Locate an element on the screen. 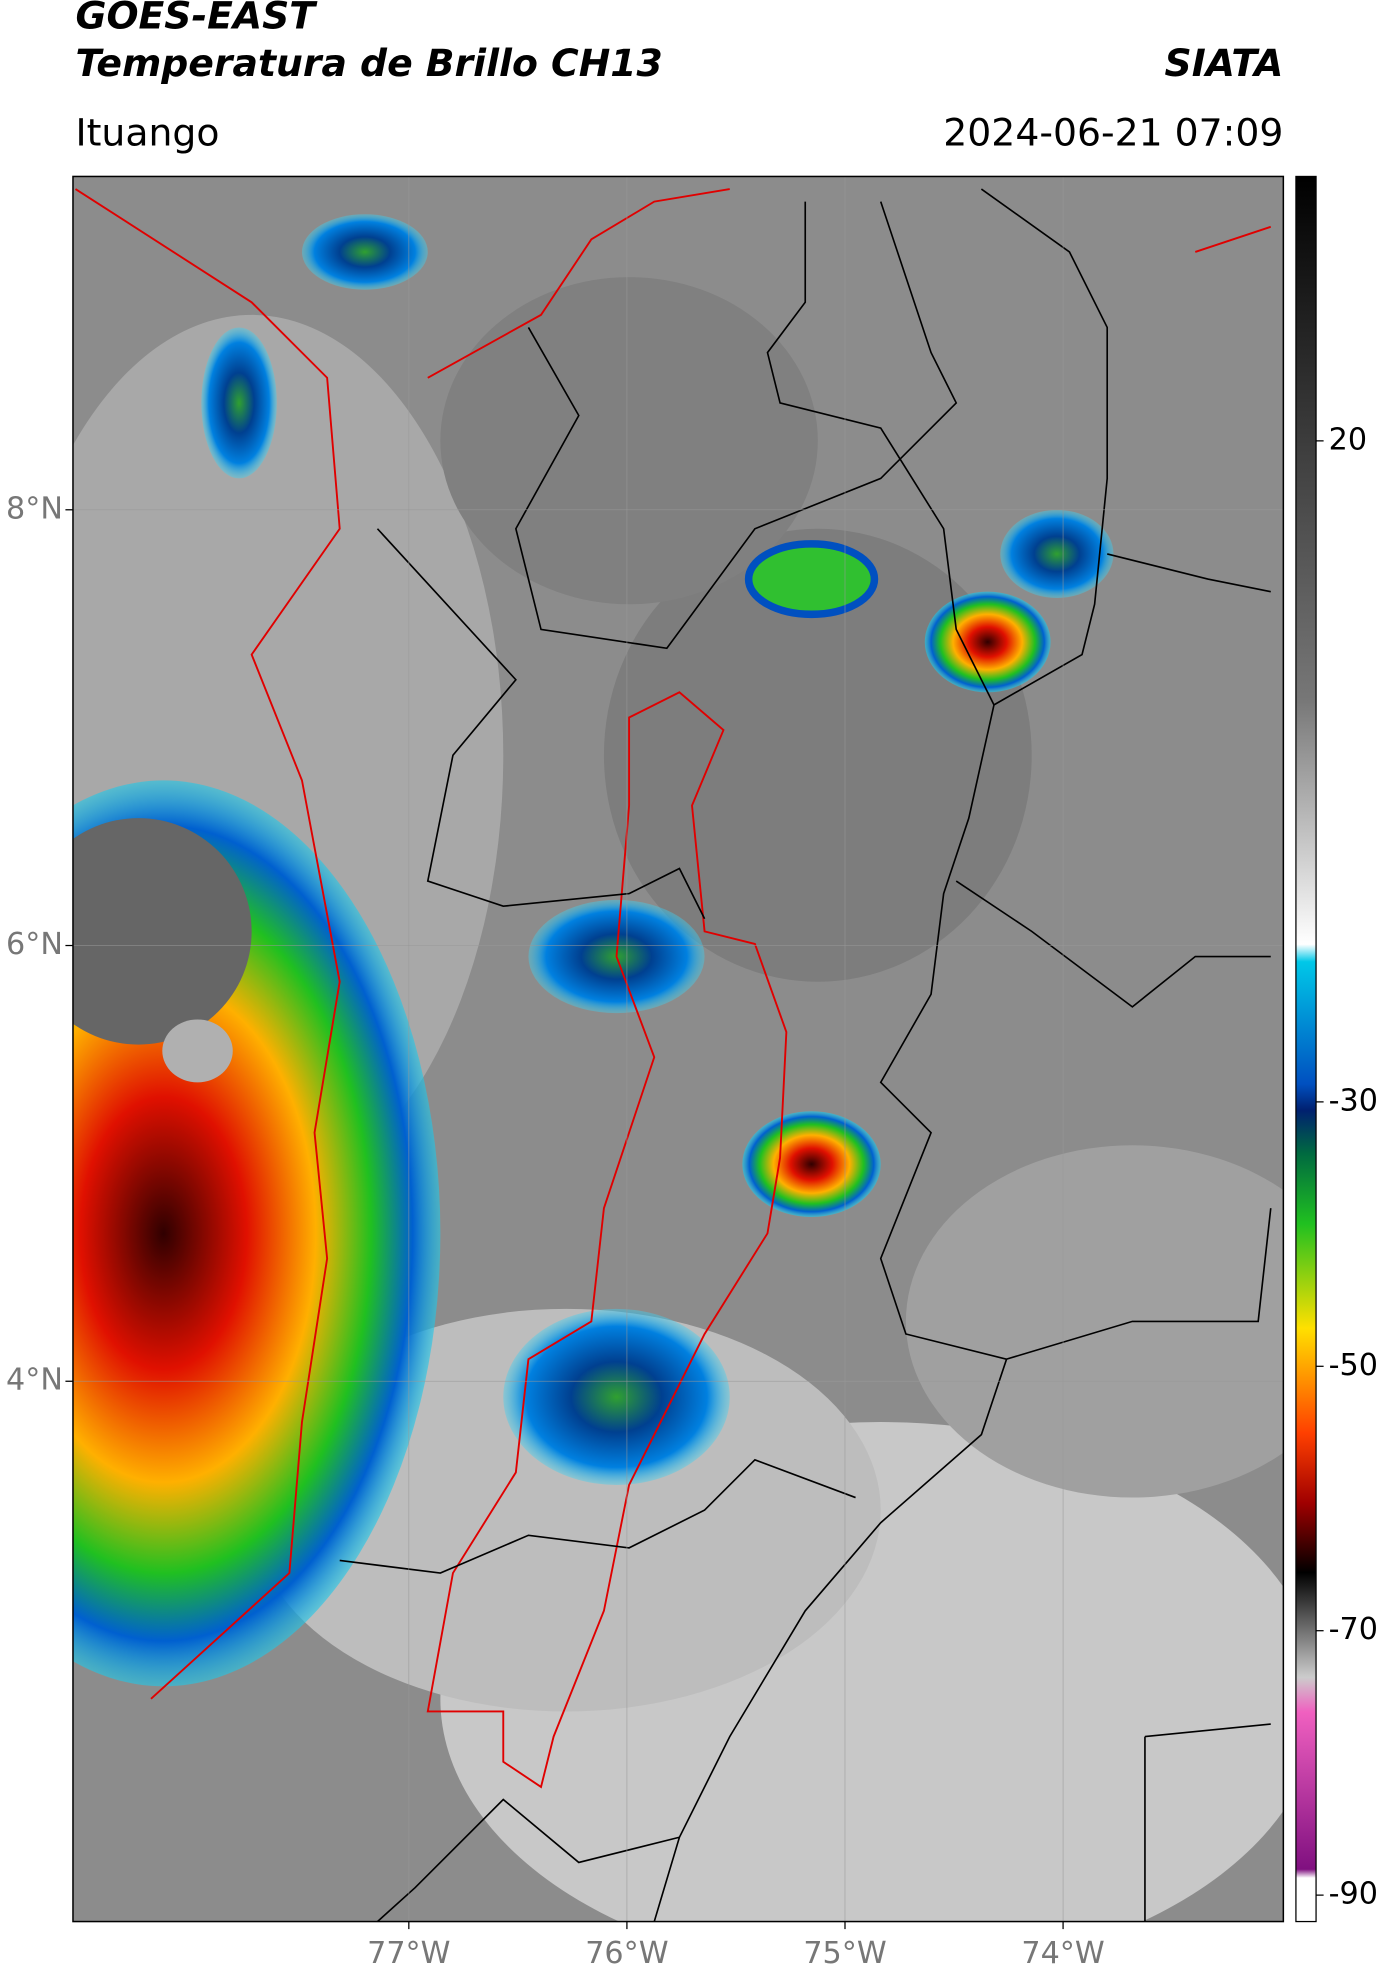  colorbar is located at coordinates (1306, 1049).